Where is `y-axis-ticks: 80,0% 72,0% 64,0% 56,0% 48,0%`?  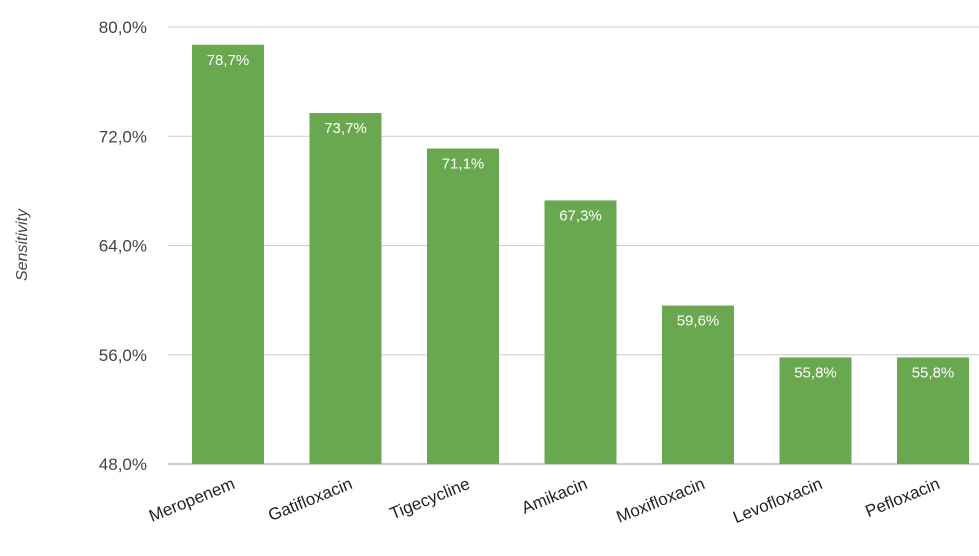 y-axis-ticks: 80,0% 72,0% 64,0% 56,0% 48,0% is located at coordinates (123, 246).